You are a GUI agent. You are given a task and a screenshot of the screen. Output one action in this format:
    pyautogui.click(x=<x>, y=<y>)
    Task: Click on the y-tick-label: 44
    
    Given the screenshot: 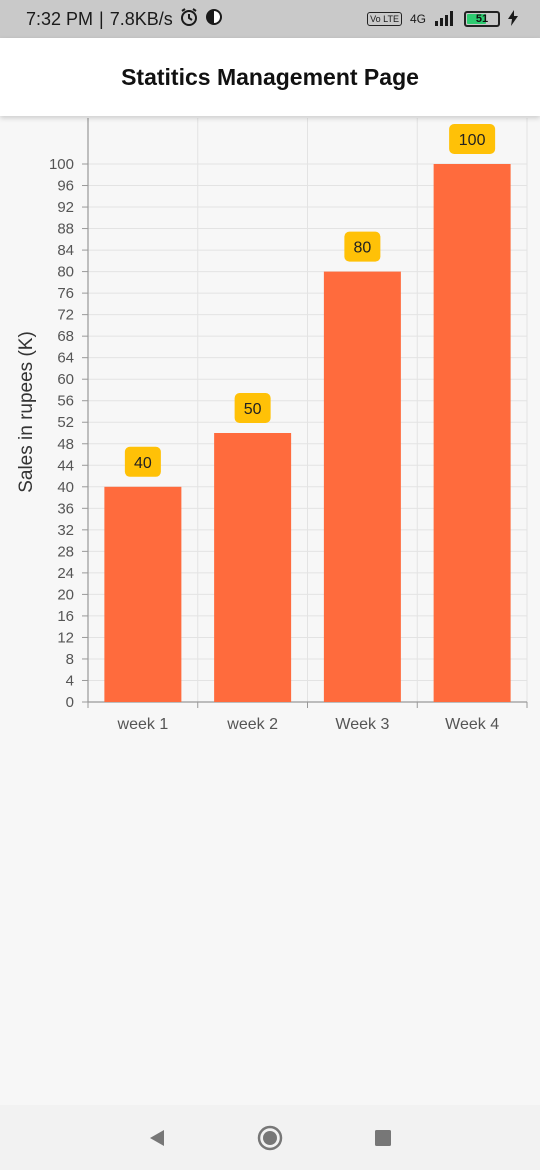 What is the action you would take?
    pyautogui.click(x=65, y=465)
    